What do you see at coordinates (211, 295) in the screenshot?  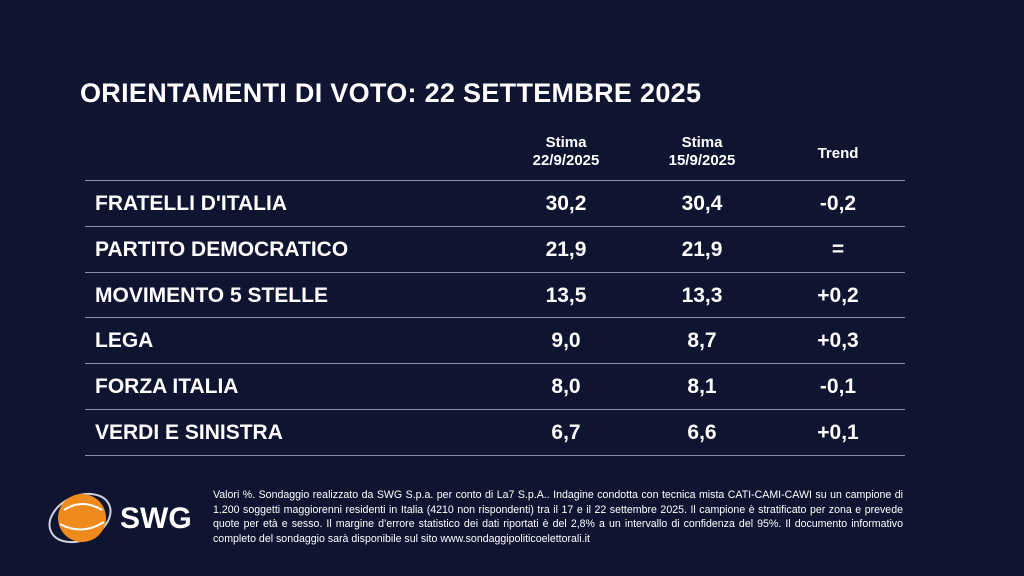 I see `party-name: MOVIMENTO 5 STELLE` at bounding box center [211, 295].